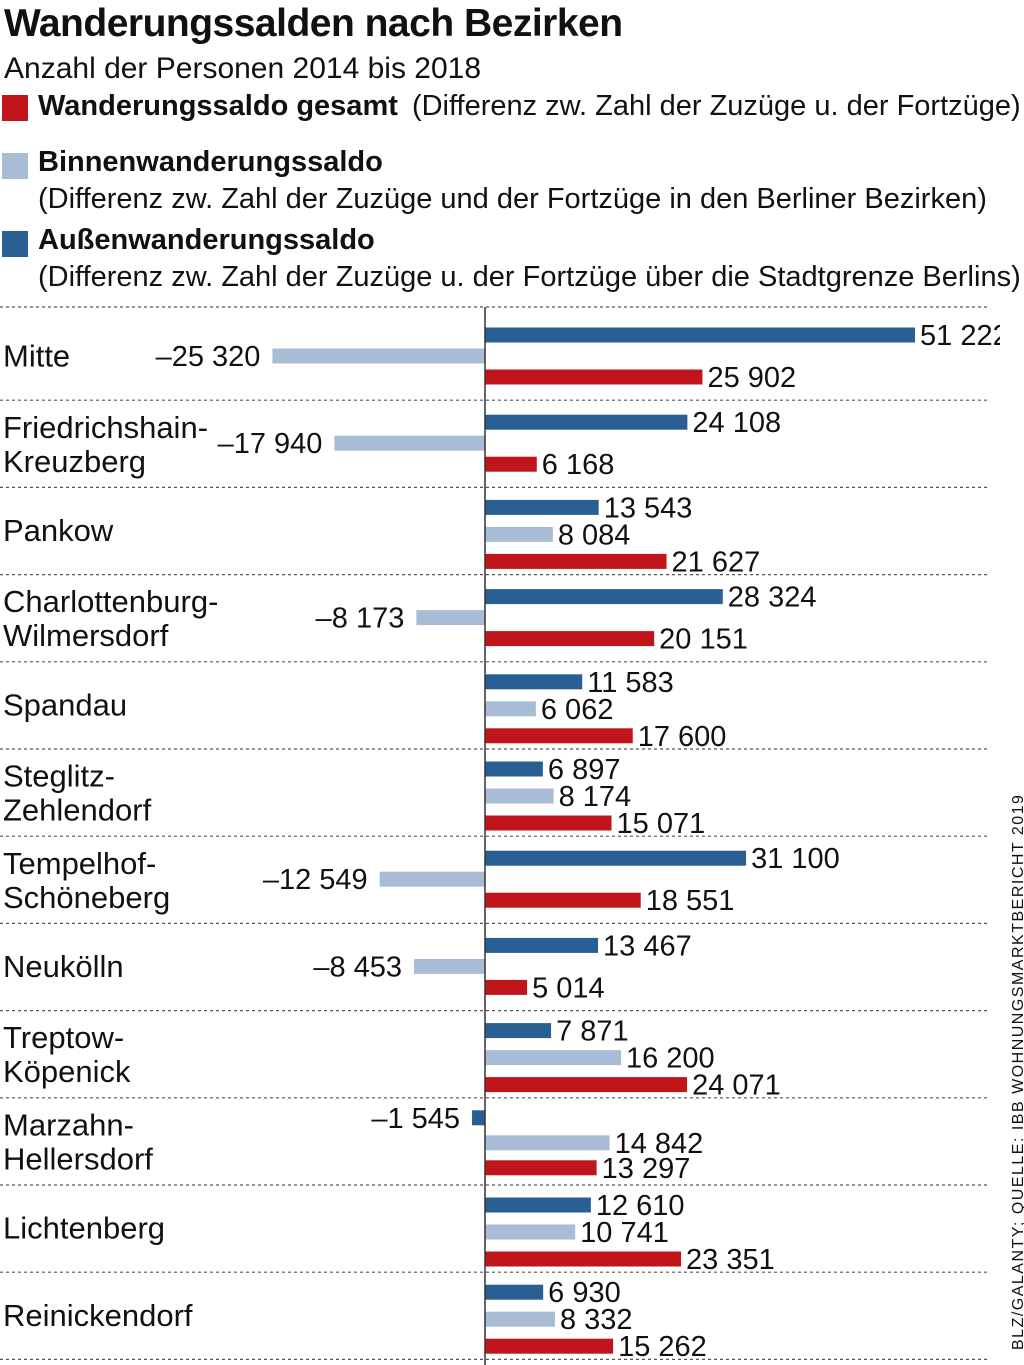 The image size is (1024, 1365). What do you see at coordinates (68, 1124) in the screenshot?
I see `category-label: Marzahn-` at bounding box center [68, 1124].